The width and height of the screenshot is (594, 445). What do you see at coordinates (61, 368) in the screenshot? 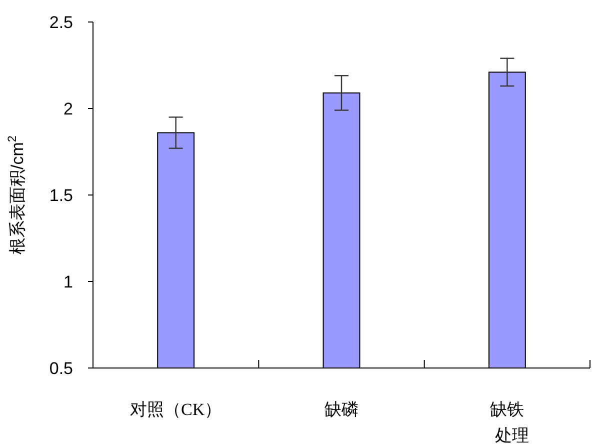
I see `y-tick-label: 0.5` at bounding box center [61, 368].